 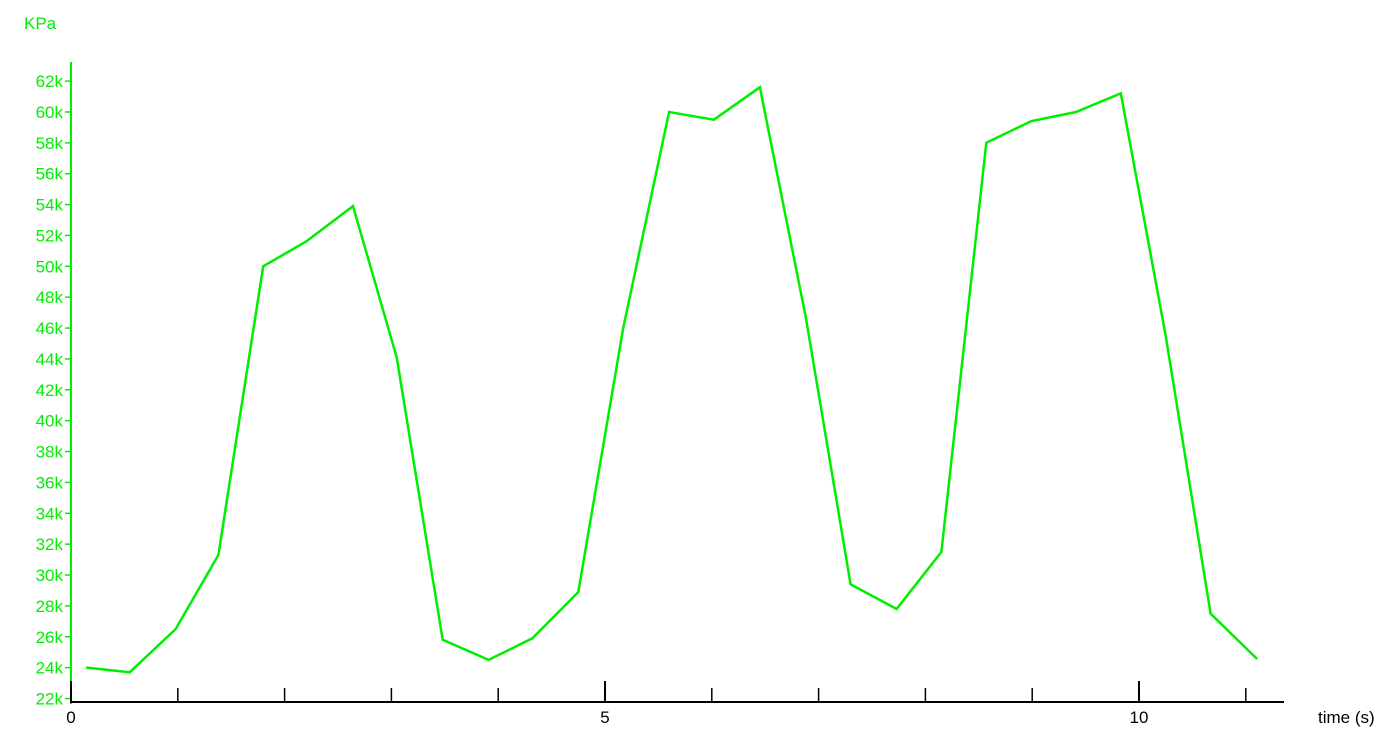 What do you see at coordinates (70, 717) in the screenshot?
I see `x-tick-label: 0` at bounding box center [70, 717].